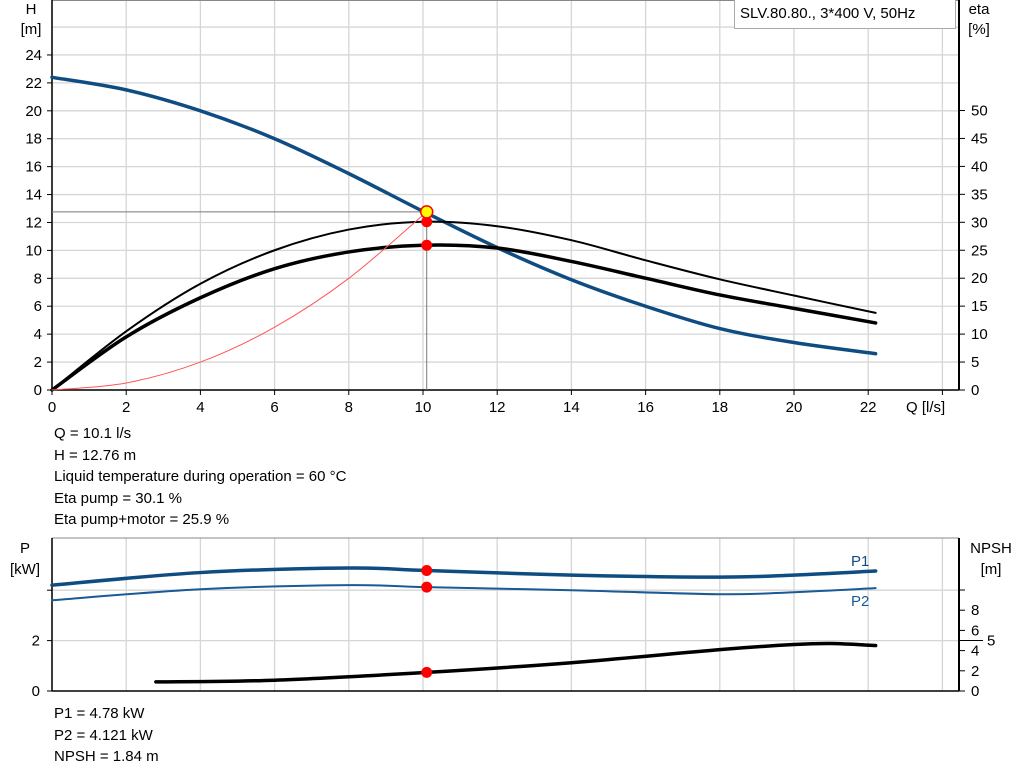 The height and width of the screenshot is (781, 1024). What do you see at coordinates (991, 548) in the screenshot?
I see `y-right-label: NPSH` at bounding box center [991, 548].